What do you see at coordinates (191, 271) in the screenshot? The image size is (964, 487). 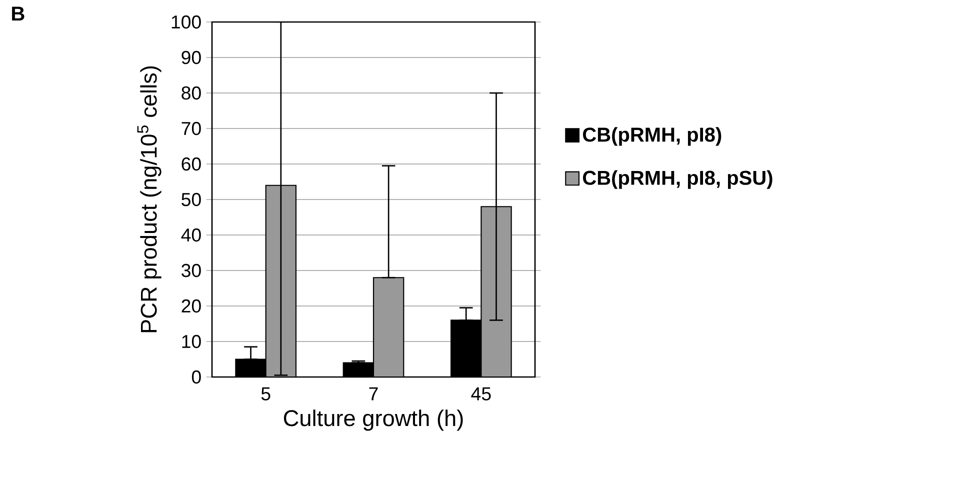 I see `y-tick-label: 30` at bounding box center [191, 271].